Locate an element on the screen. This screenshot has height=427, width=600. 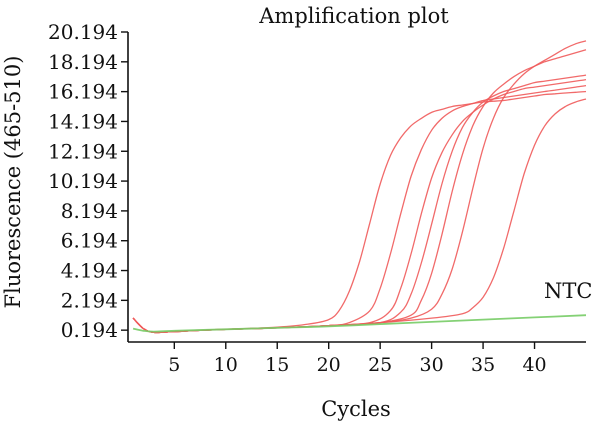
chart-title: Amplification plot is located at coordinates (353, 16).